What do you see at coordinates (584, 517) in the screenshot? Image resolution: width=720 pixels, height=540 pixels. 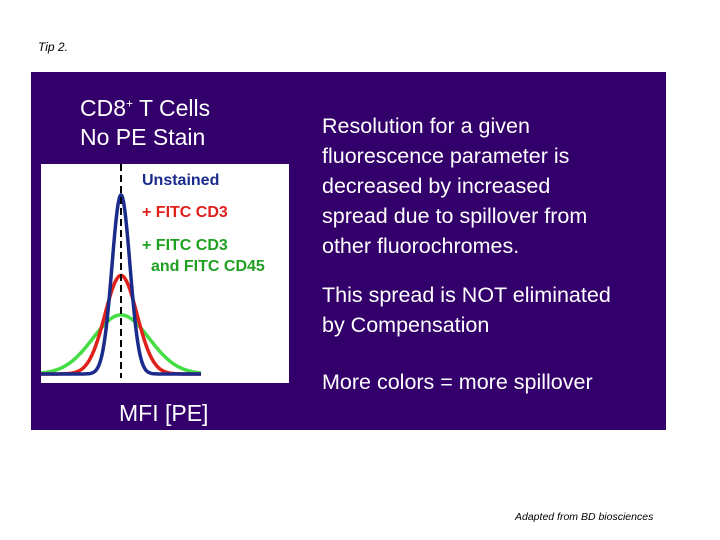 I see `credit-text: Adapted from BD biosciences` at bounding box center [584, 517].